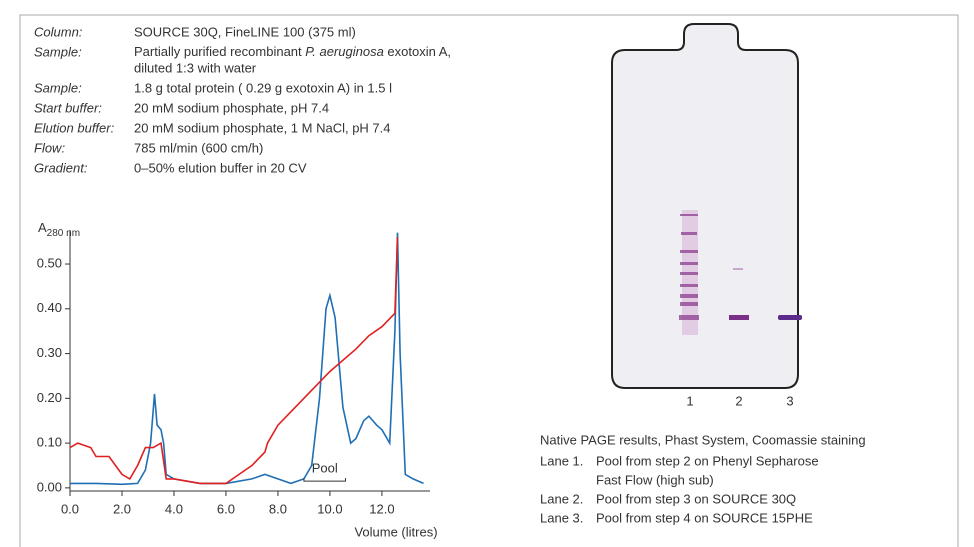 This screenshot has width=974, height=547. What do you see at coordinates (58, 31) in the screenshot?
I see `condition-label: Column:` at bounding box center [58, 31].